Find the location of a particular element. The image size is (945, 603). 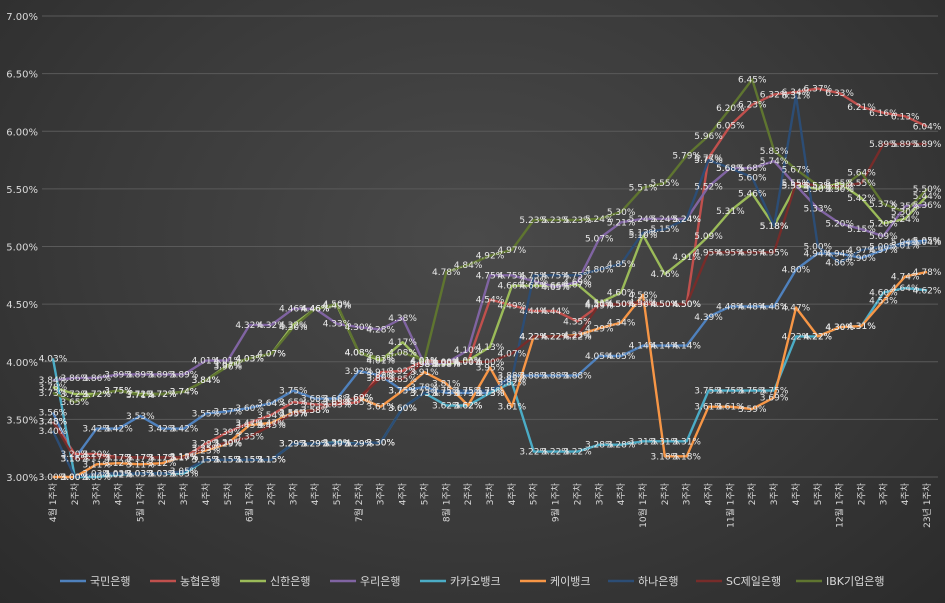

legend-label: 카카오뱅크 is located at coordinates (475, 581).